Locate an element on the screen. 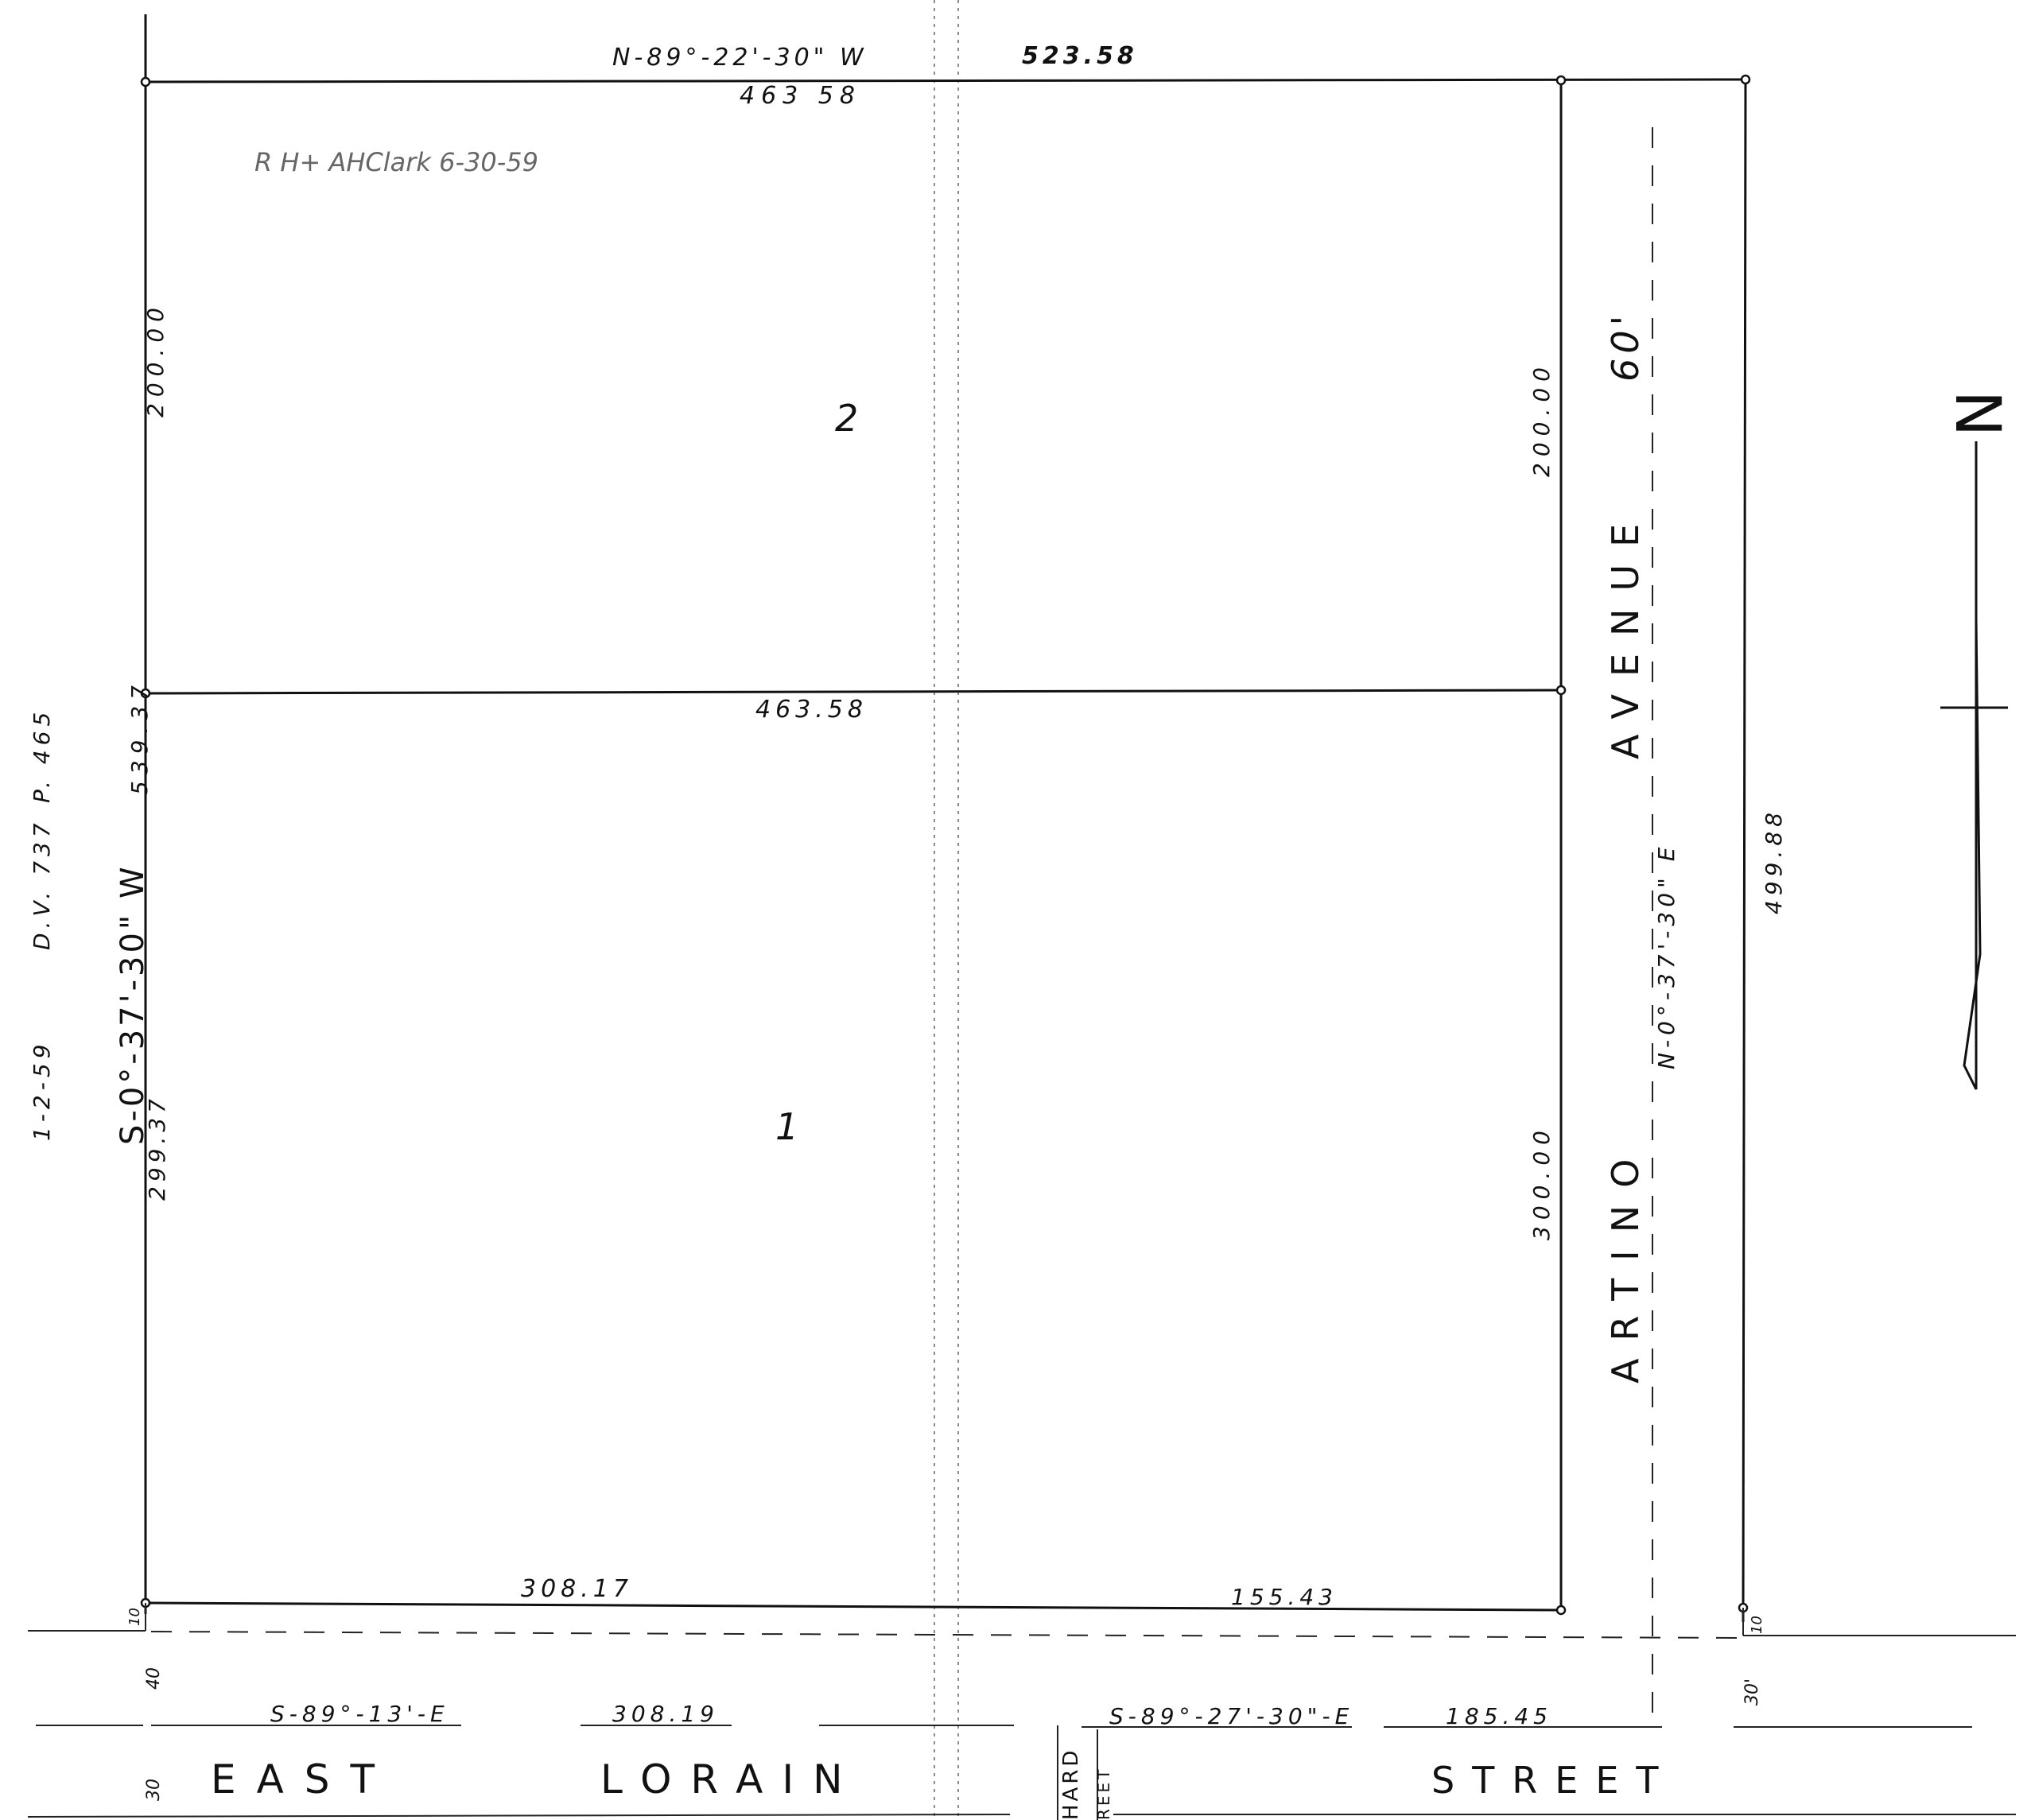 The height and width of the screenshot is (1820, 2031). north-line-bearing: N-89°-22'-30" W is located at coordinates (740, 58).